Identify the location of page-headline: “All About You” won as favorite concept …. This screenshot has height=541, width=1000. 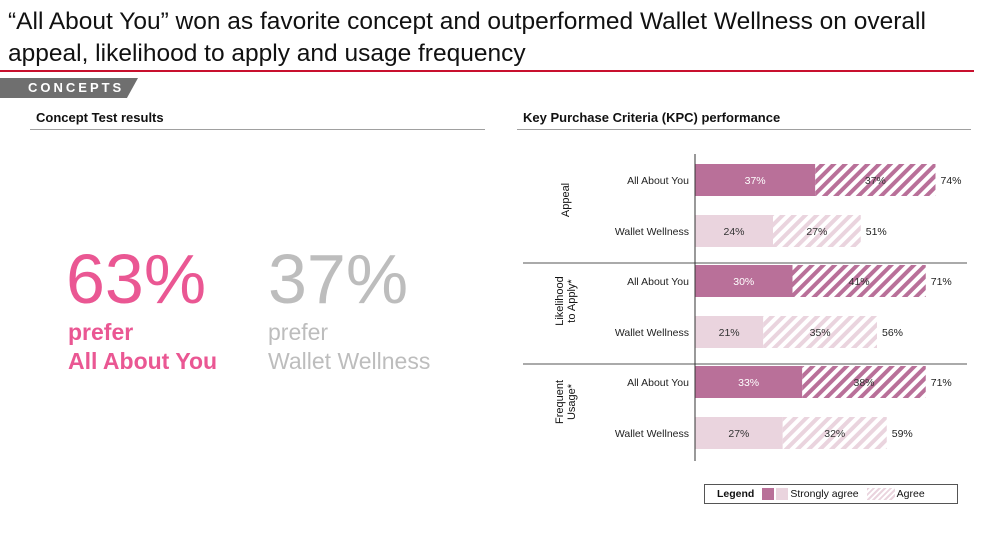
(467, 37).